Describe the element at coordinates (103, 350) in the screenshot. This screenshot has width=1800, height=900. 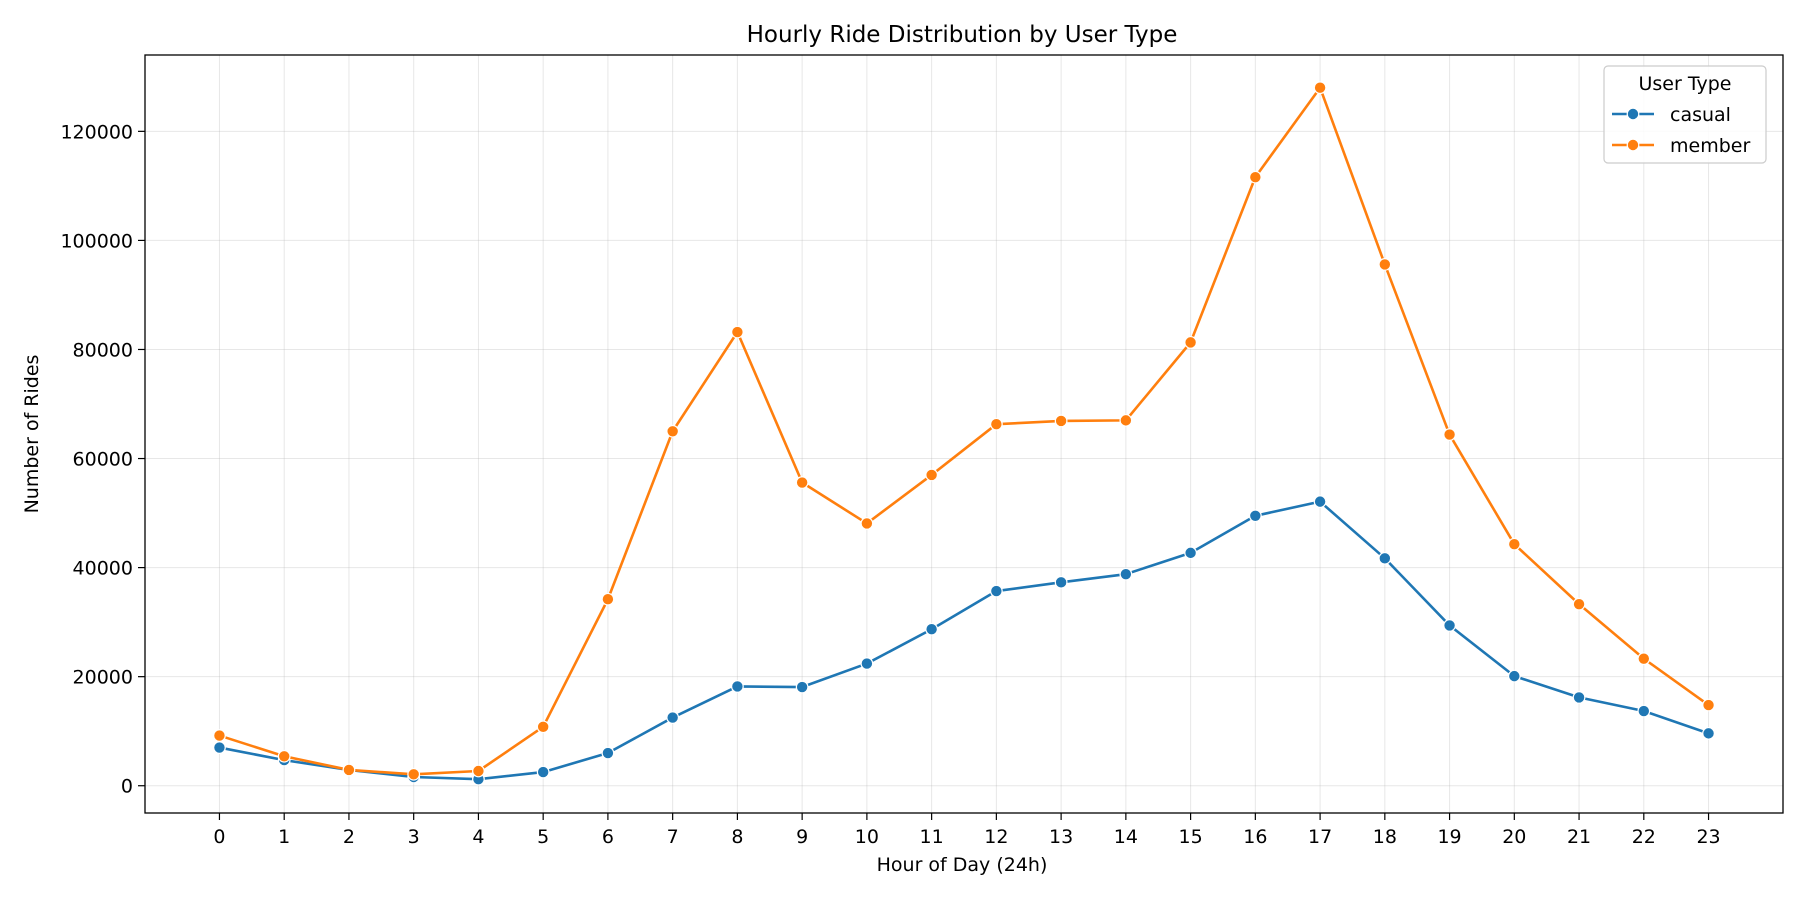
I see `y-tick-label: 80000` at that location.